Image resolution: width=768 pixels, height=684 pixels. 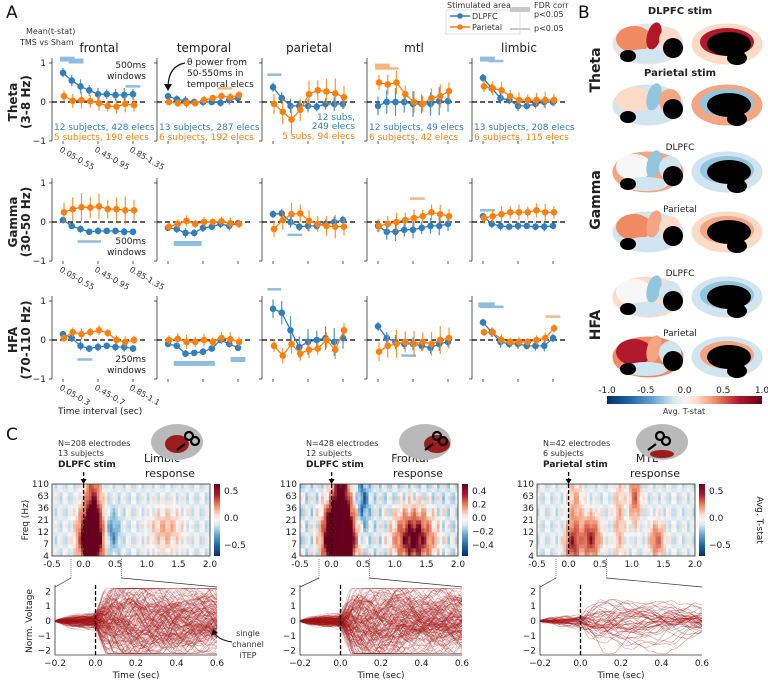 I want to click on parietal-count: 6 subjects, 42 elecs, so click(x=413, y=138).